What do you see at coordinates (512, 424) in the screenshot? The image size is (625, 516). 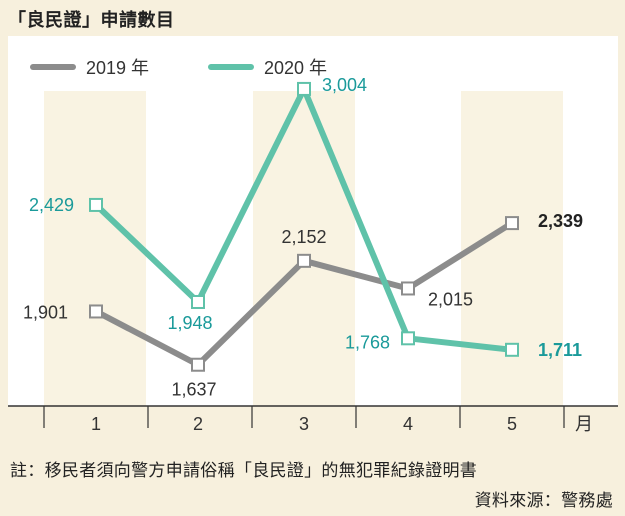 I see `x-tick-label: 5` at bounding box center [512, 424].